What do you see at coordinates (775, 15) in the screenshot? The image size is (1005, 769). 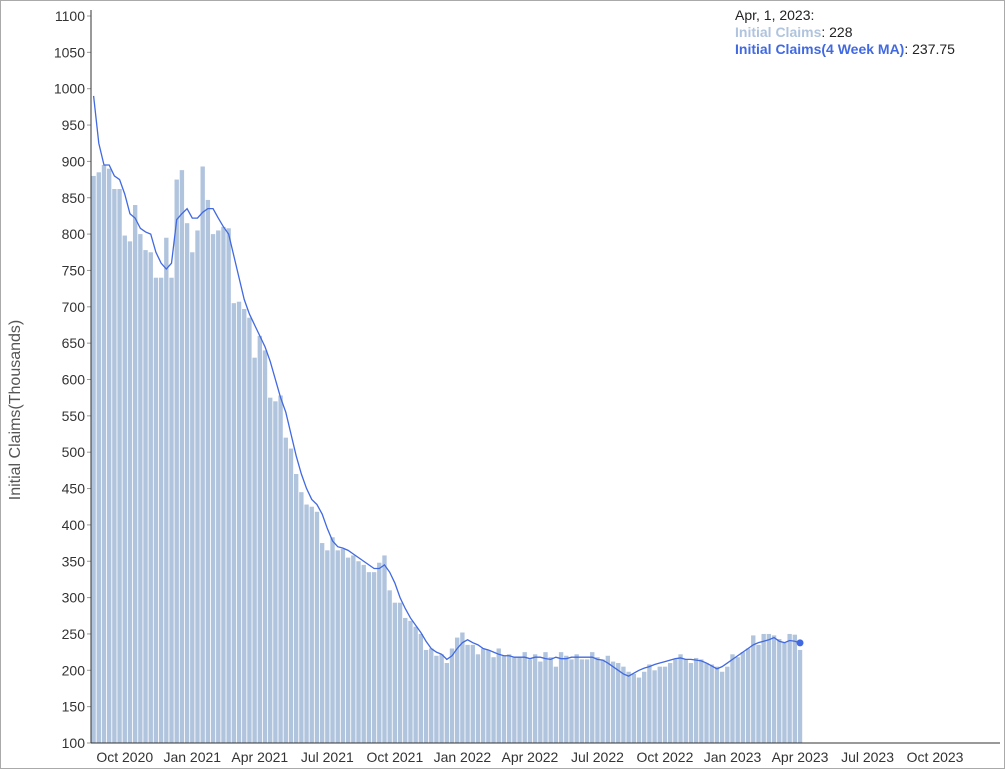 I see `tooltip-title: Apr, 1, 2023:` at bounding box center [775, 15].